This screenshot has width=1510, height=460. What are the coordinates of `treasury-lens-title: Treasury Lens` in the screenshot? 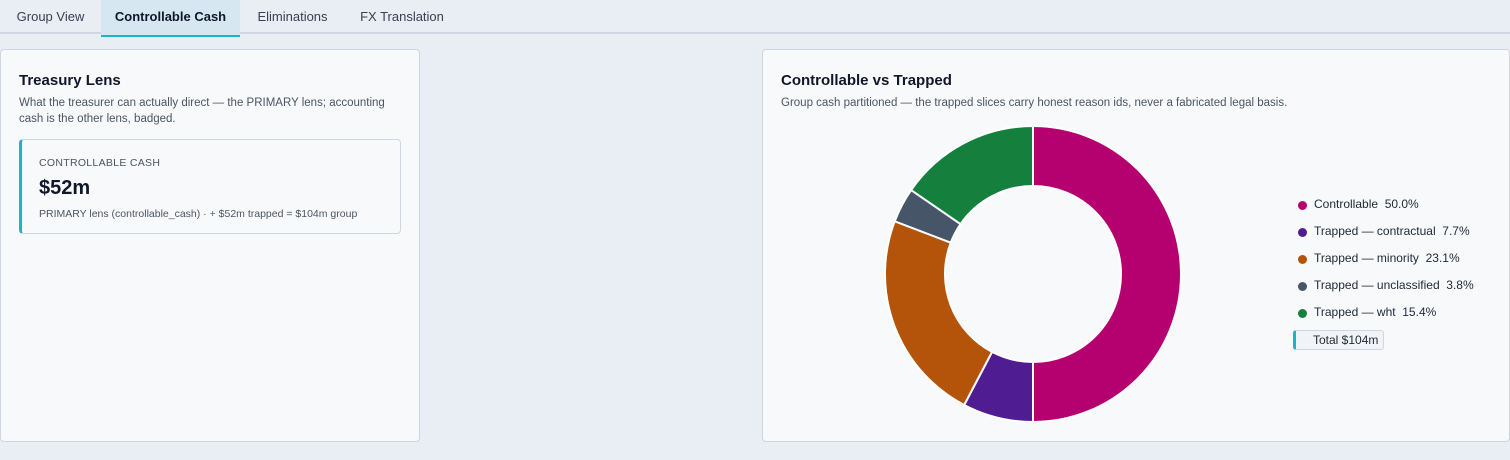 It's located at (70, 80).